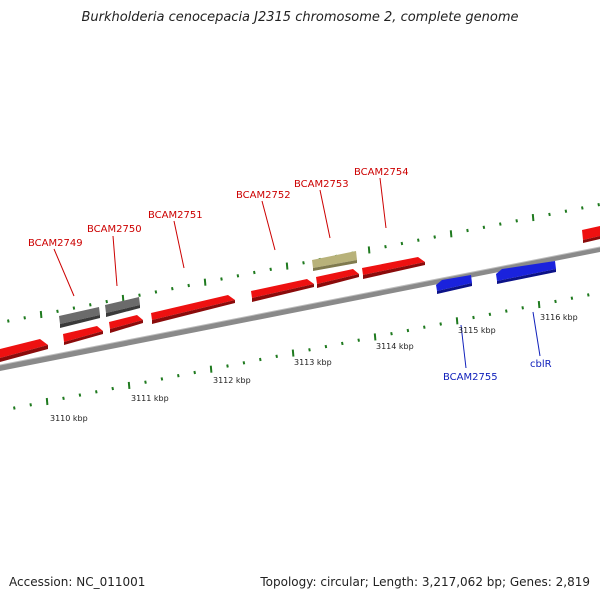  What do you see at coordinates (55, 243) in the screenshot?
I see `gene-label-bcam2749: BCAM2749` at bounding box center [55, 243].